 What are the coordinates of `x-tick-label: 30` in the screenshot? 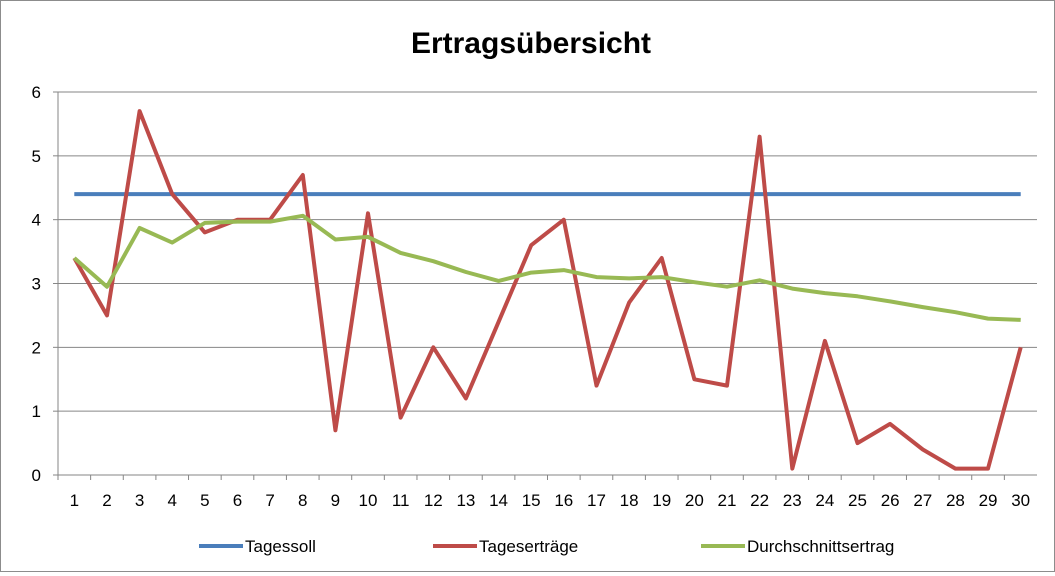 It's located at (1020, 500).